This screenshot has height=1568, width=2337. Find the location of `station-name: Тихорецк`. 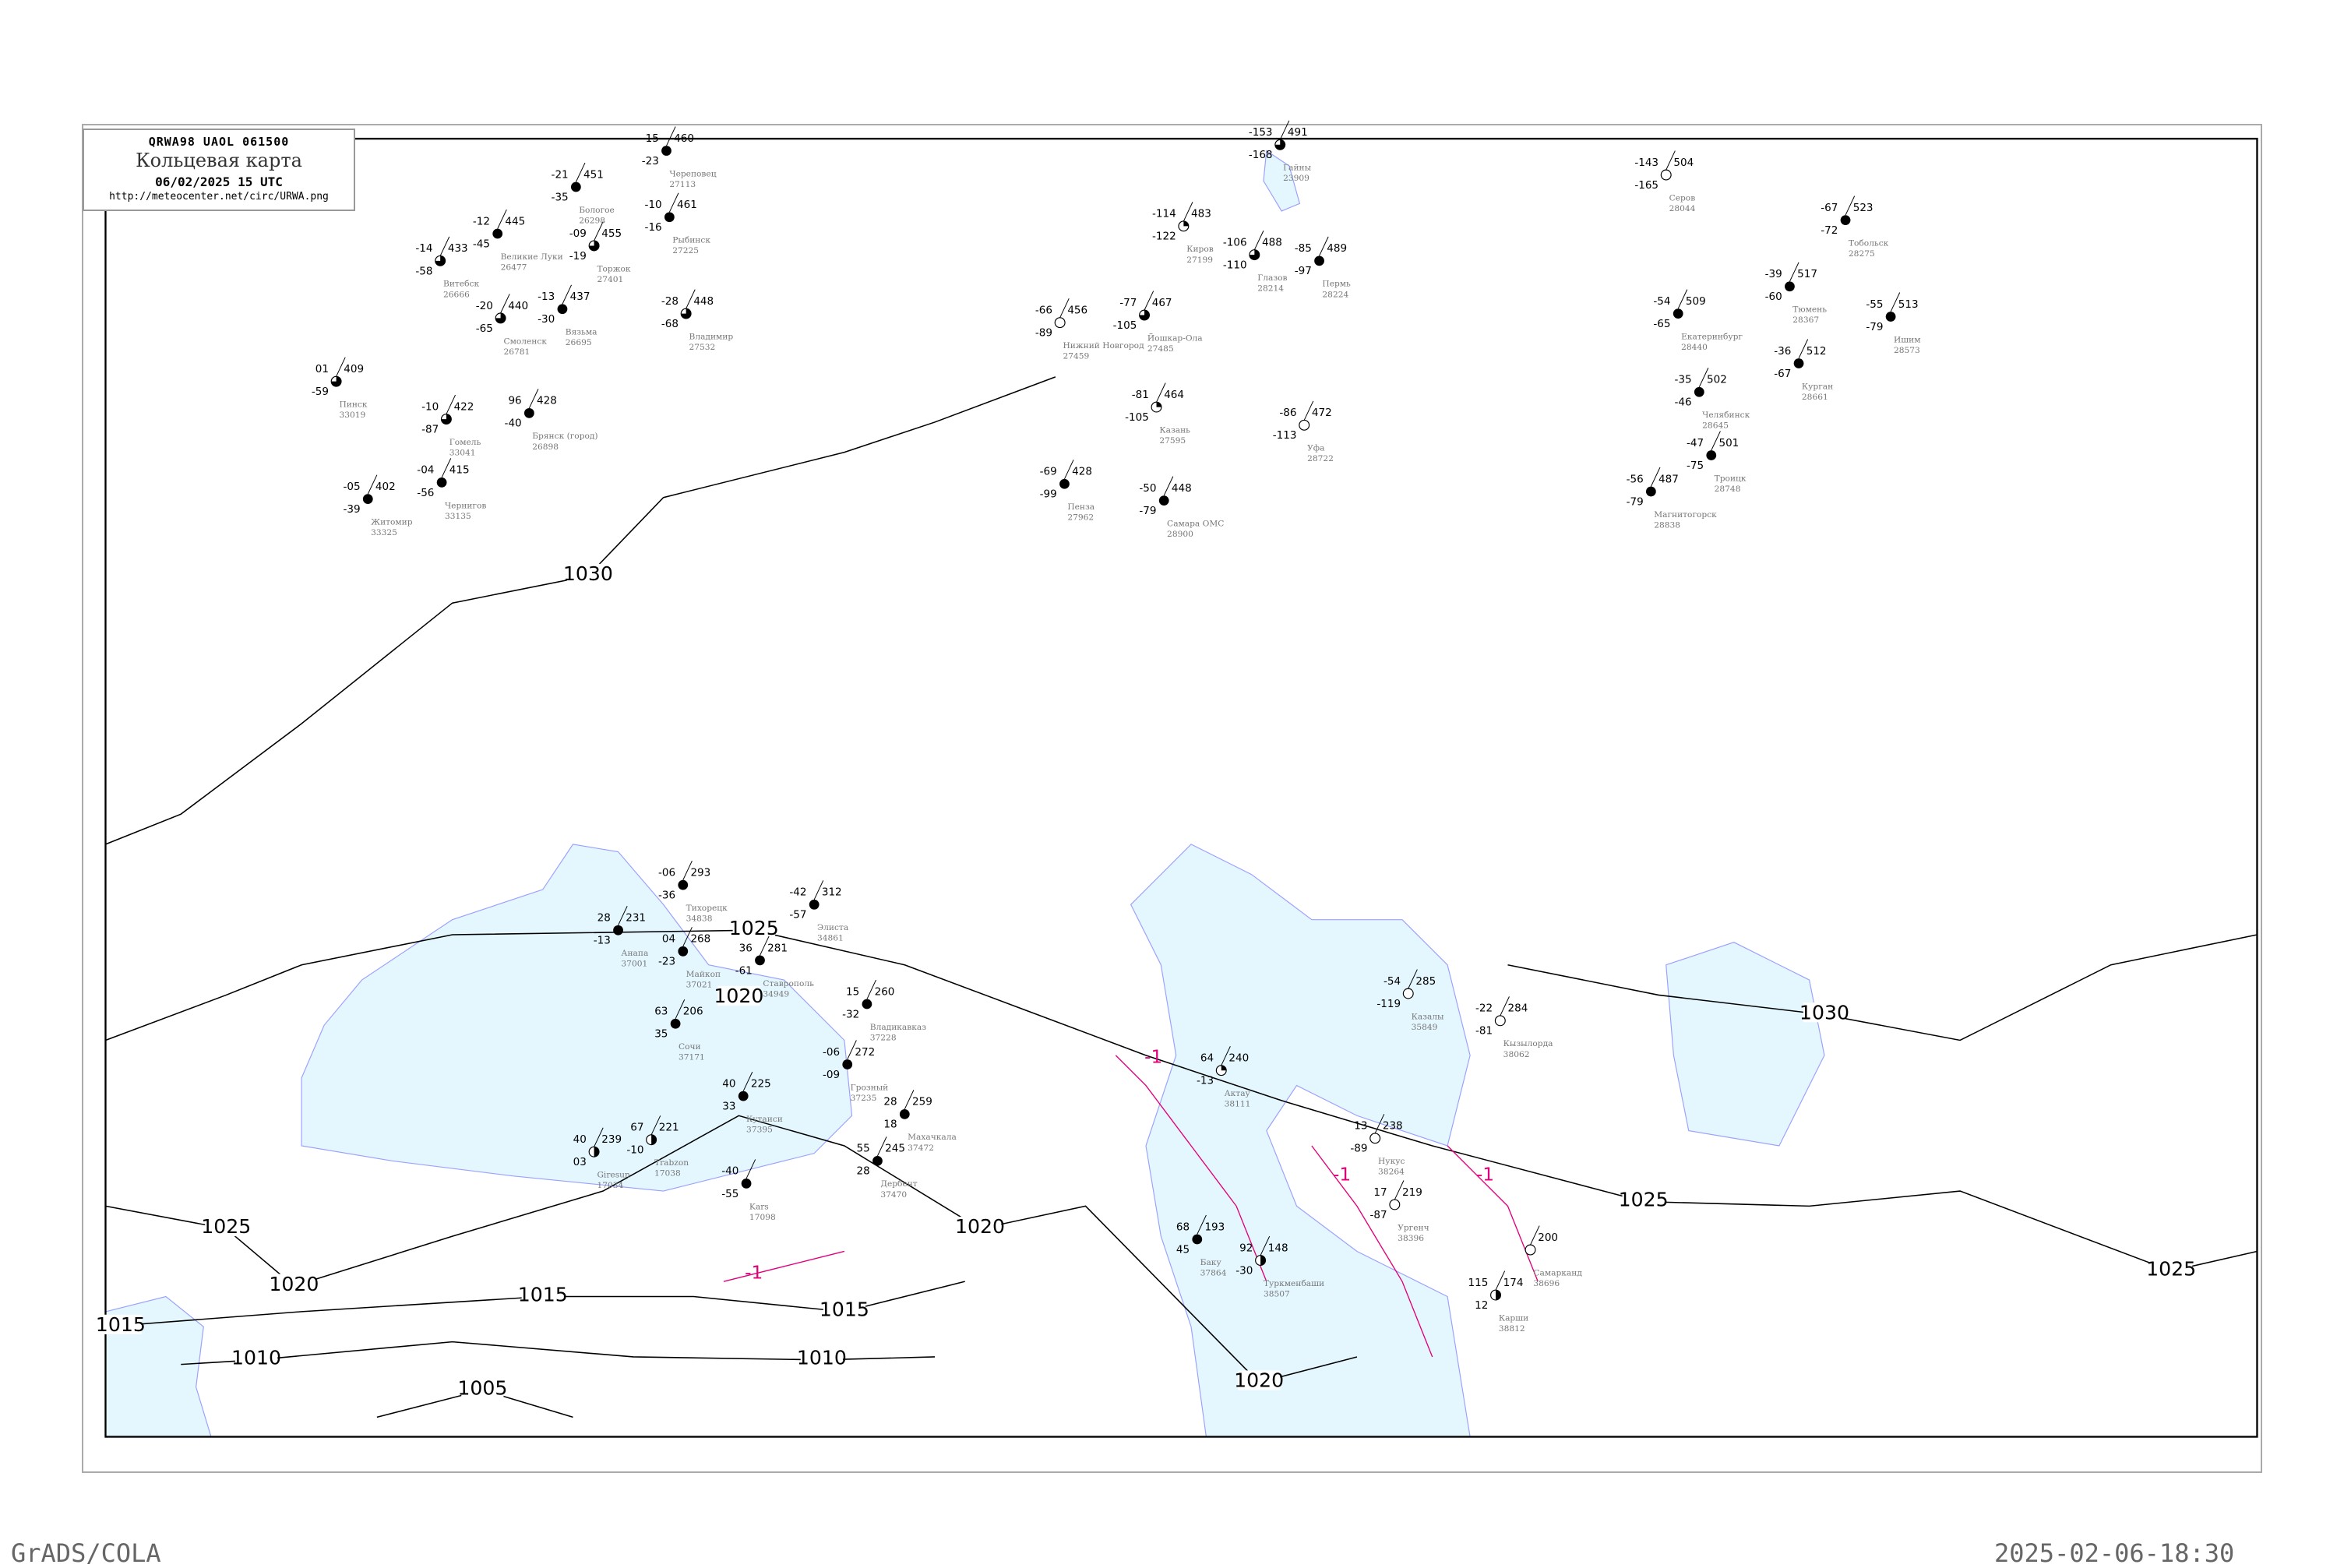

station-name: Тихорецк is located at coordinates (707, 908).